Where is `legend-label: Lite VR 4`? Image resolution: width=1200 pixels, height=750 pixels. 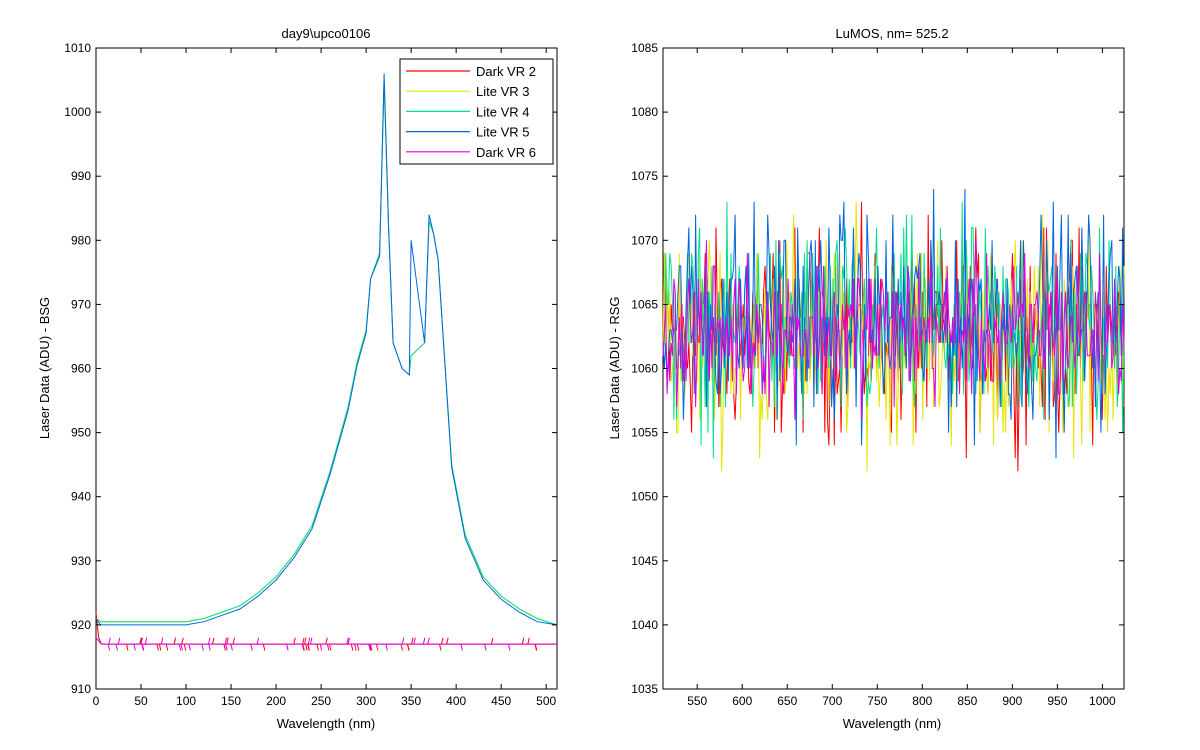 legend-label: Lite VR 4 is located at coordinates (502, 111).